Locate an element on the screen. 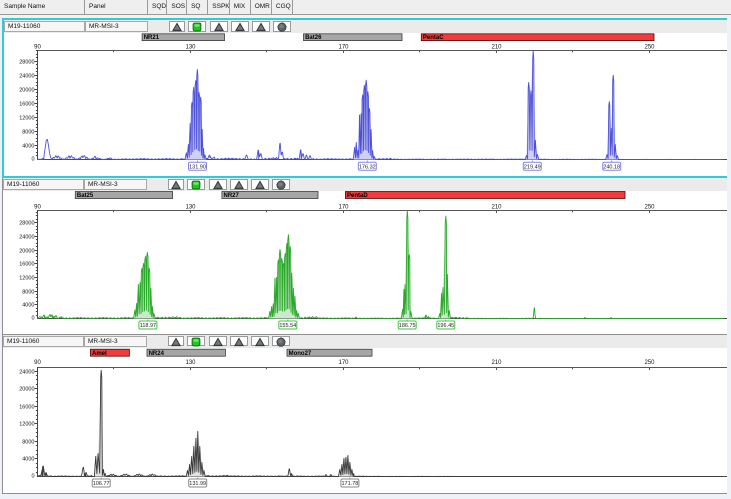 This screenshot has width=731, height=499. svg-text: 176.32 is located at coordinates (367, 167).